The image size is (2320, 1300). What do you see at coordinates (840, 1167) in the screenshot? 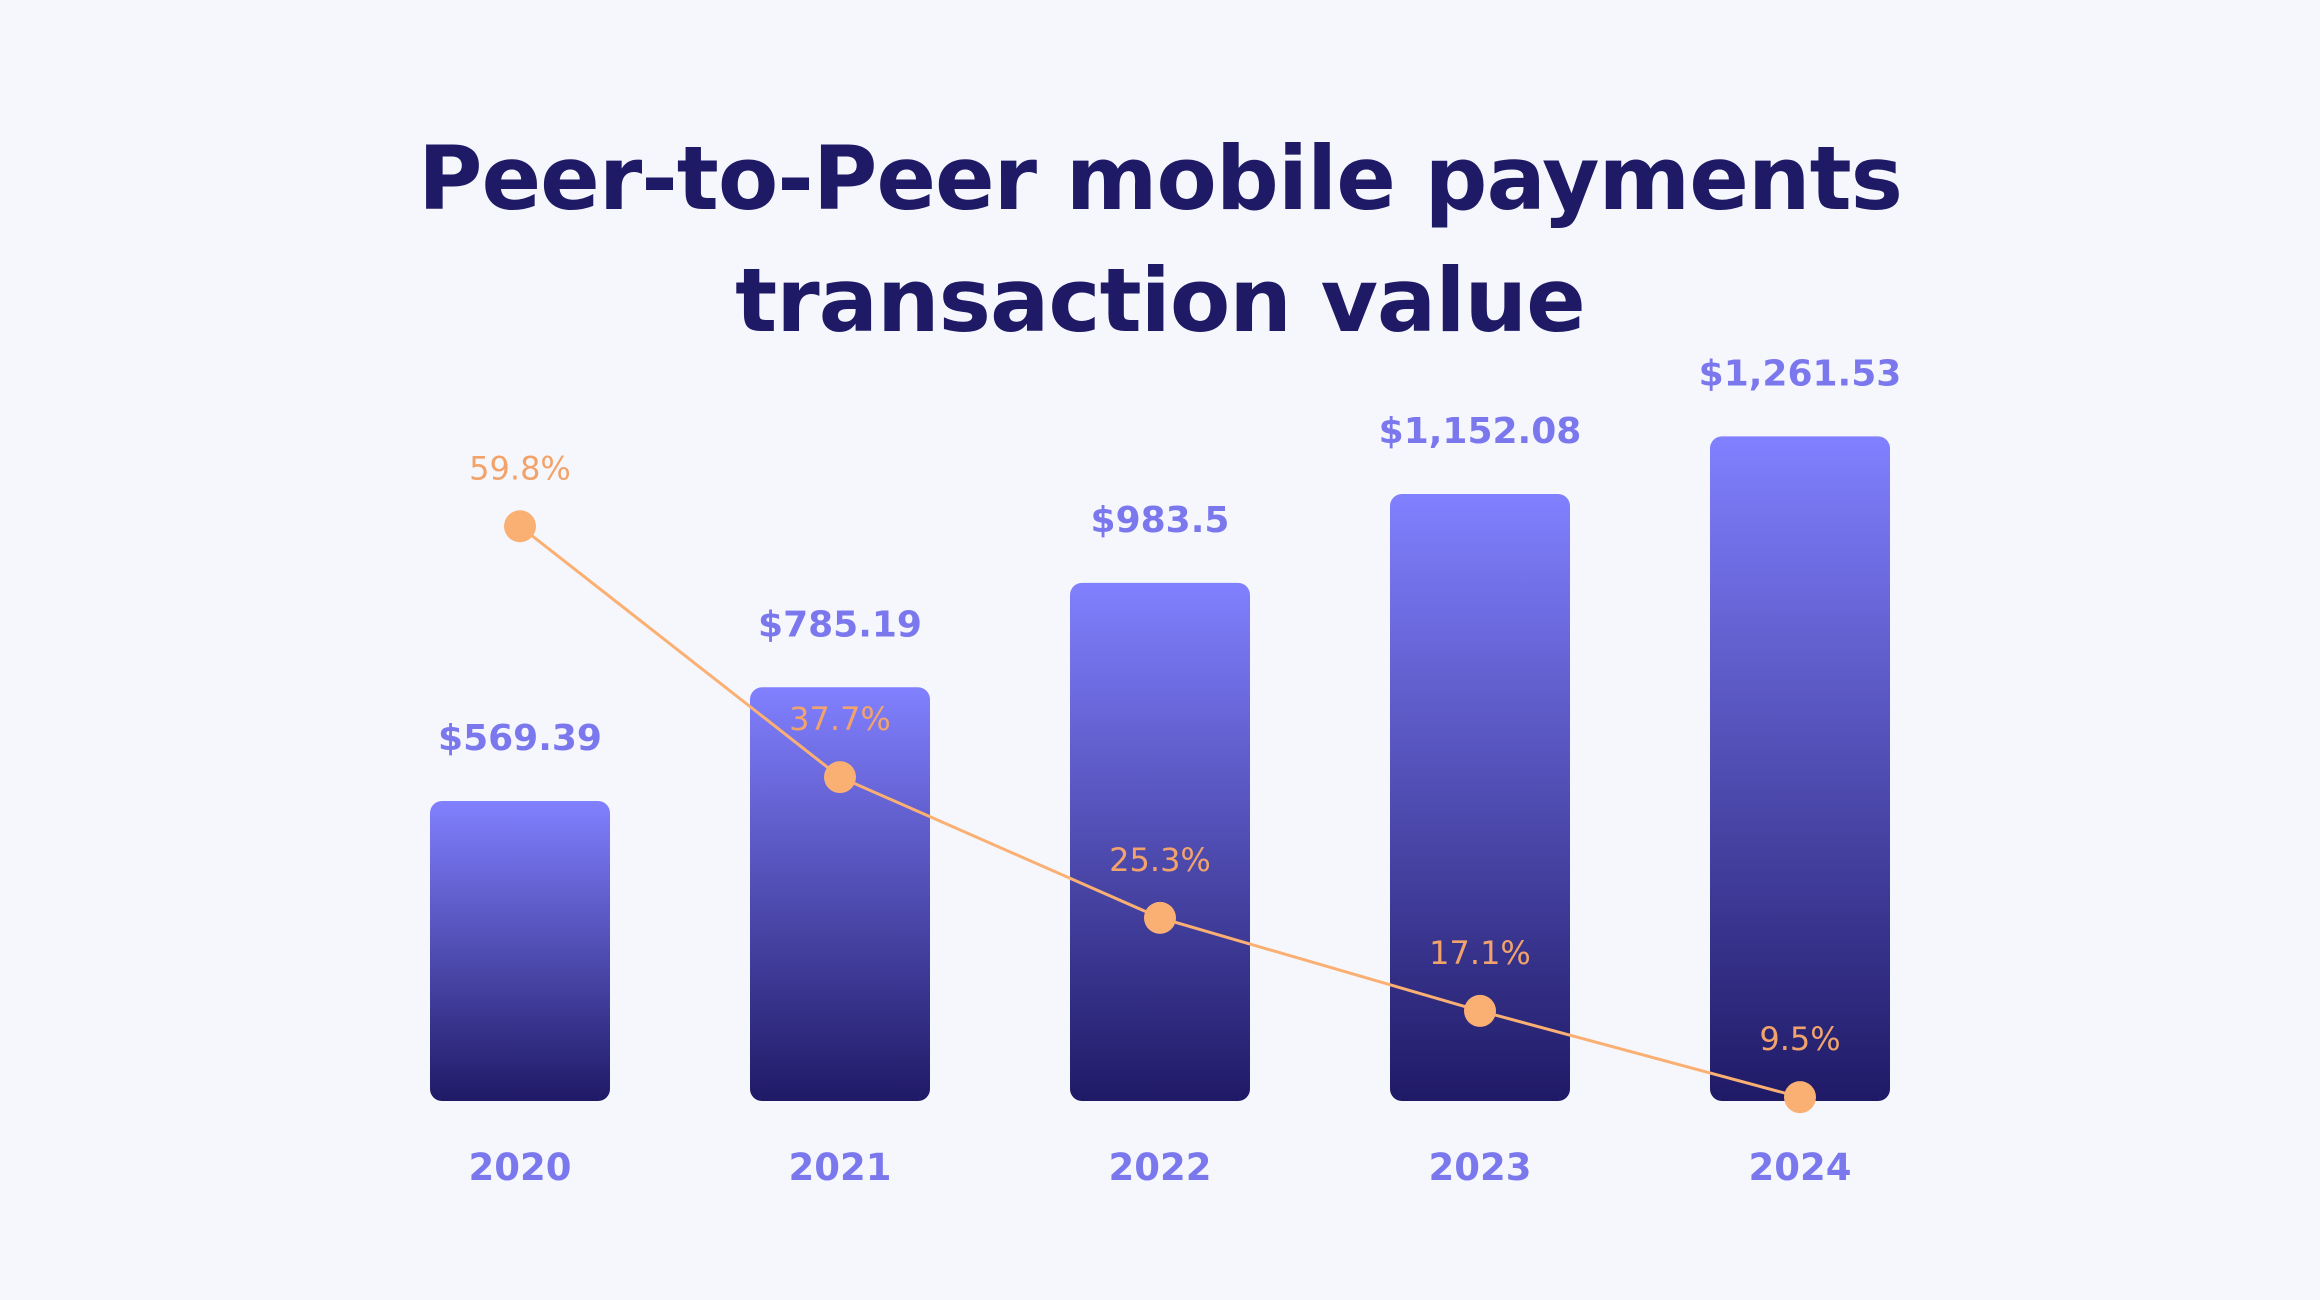
I see `x-tick-label-2021: 2021` at bounding box center [840, 1167].